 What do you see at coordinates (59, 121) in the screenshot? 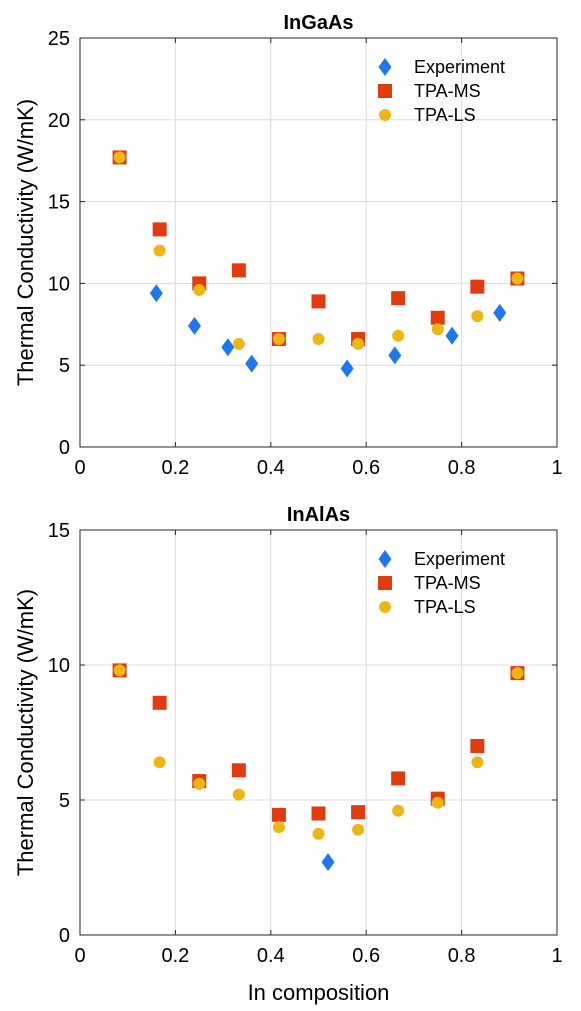
I see `y-tick-label: 20` at bounding box center [59, 121].